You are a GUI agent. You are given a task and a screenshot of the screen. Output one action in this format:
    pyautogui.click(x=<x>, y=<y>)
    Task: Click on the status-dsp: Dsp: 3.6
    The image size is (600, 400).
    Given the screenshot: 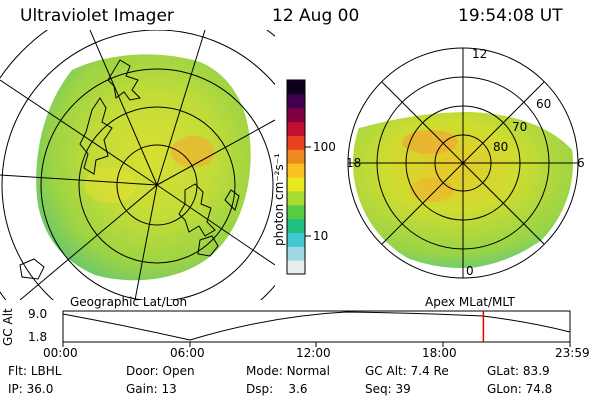 What is the action you would take?
    pyautogui.click(x=277, y=389)
    